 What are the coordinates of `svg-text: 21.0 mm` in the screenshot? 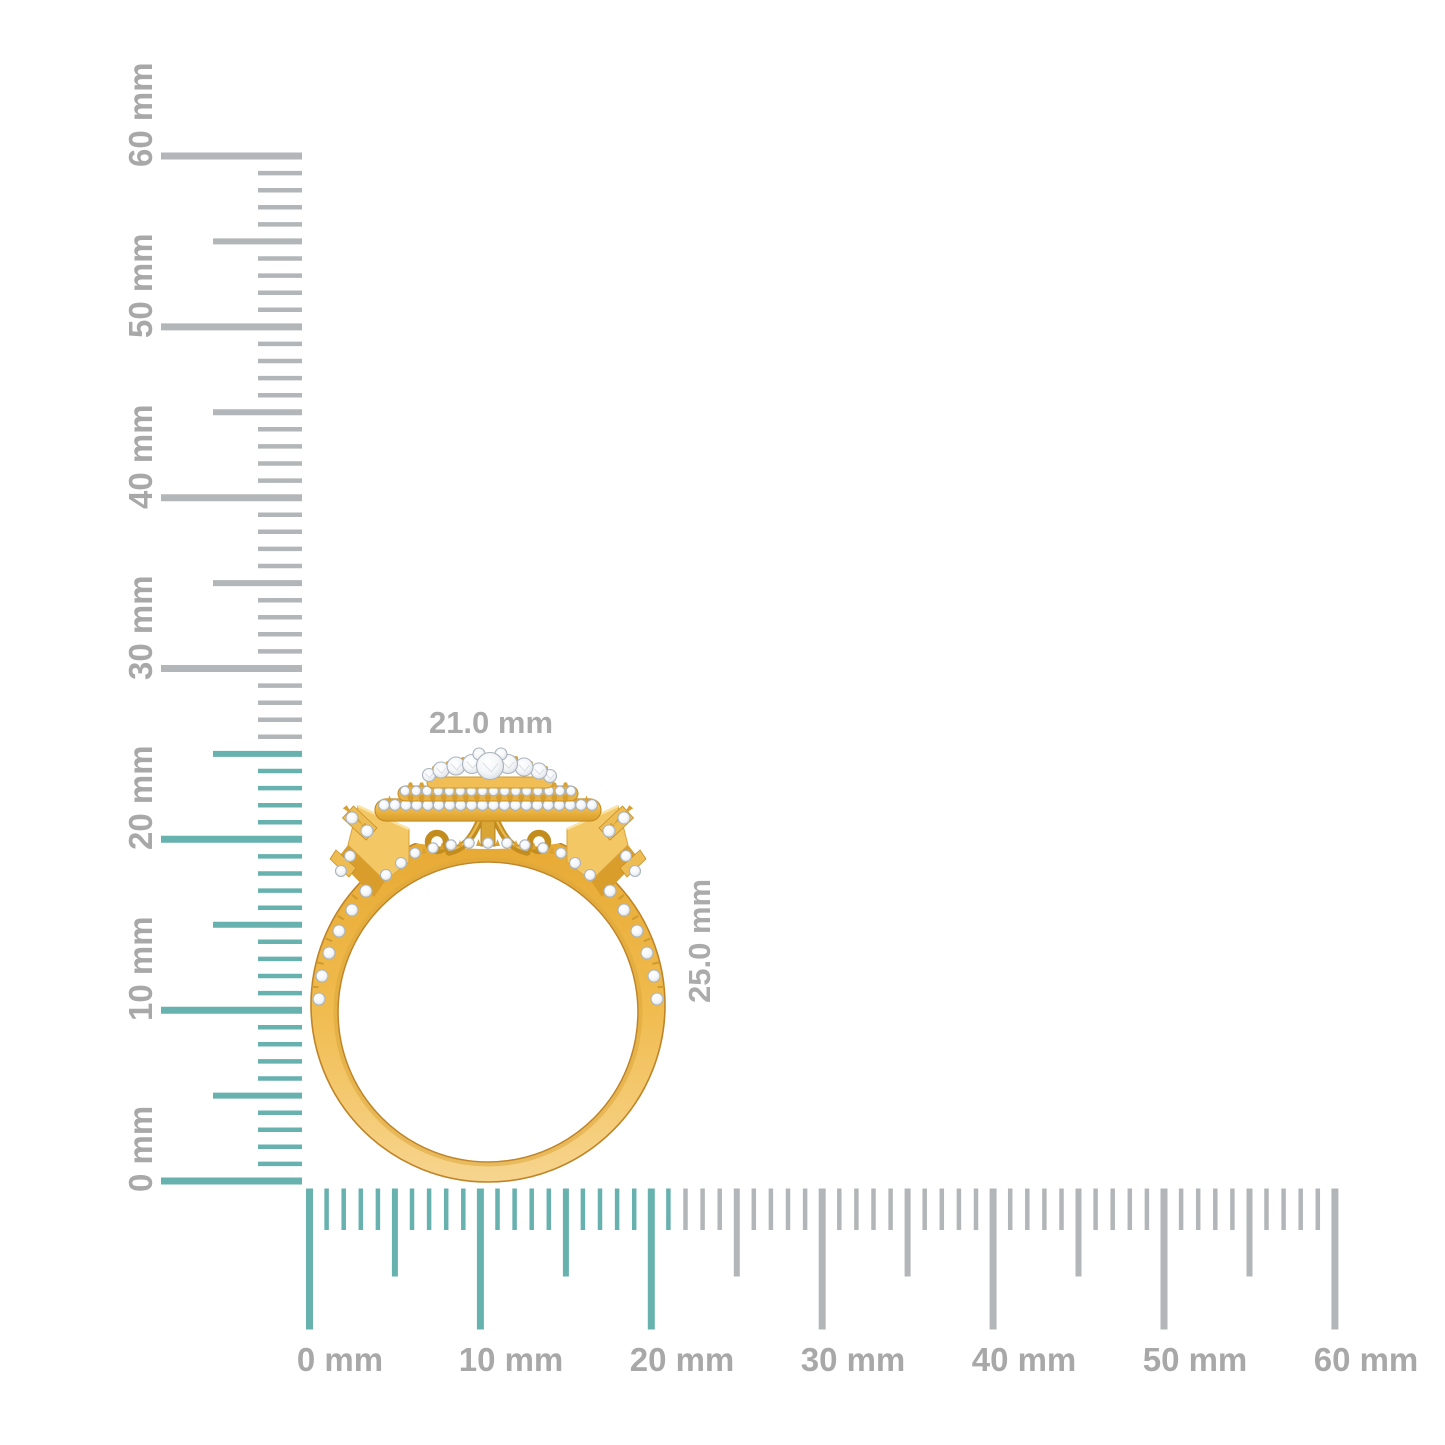 It's located at (491, 722).